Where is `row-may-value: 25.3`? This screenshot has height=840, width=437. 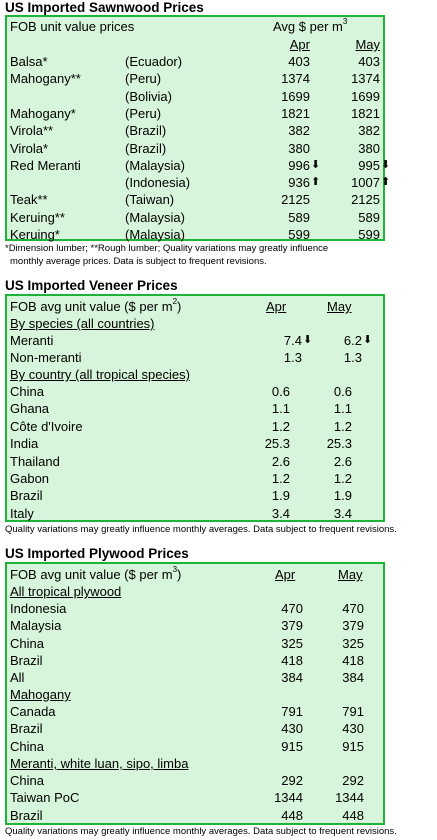
row-may-value: 25.3 is located at coordinates (339, 444).